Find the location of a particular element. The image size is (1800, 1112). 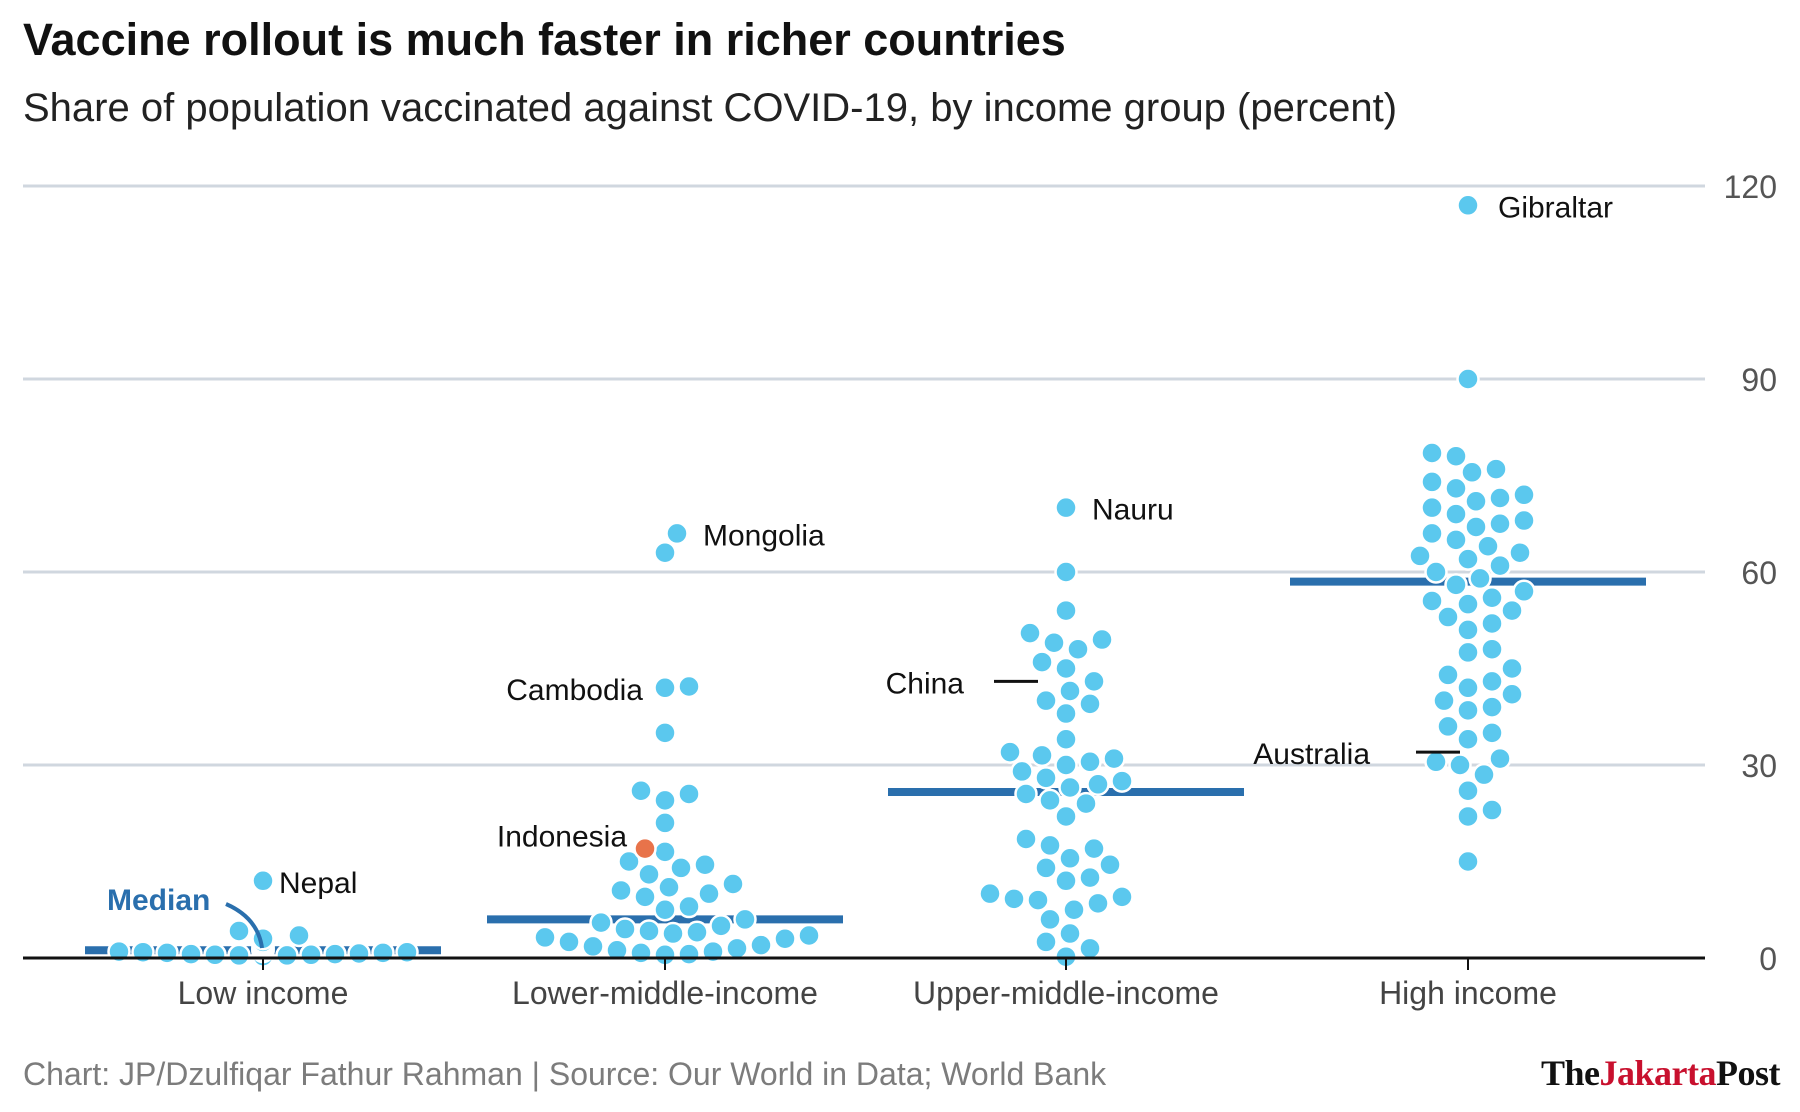

annotation-label: China is located at coordinates (925, 683).